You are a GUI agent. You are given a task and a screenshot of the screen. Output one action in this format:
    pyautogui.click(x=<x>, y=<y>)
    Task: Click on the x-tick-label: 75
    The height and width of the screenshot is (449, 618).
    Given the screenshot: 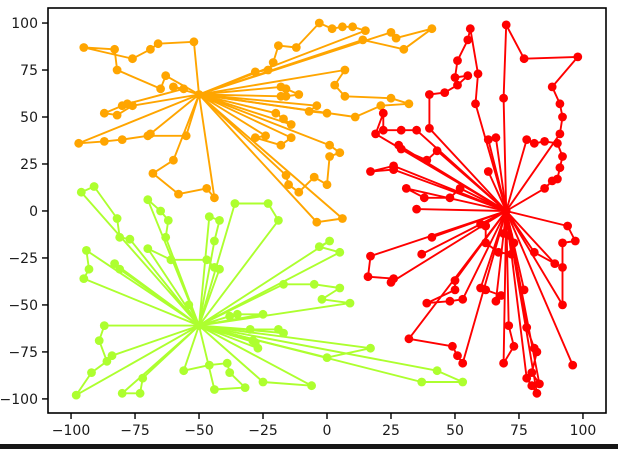 What is the action you would take?
    pyautogui.click(x=519, y=431)
    